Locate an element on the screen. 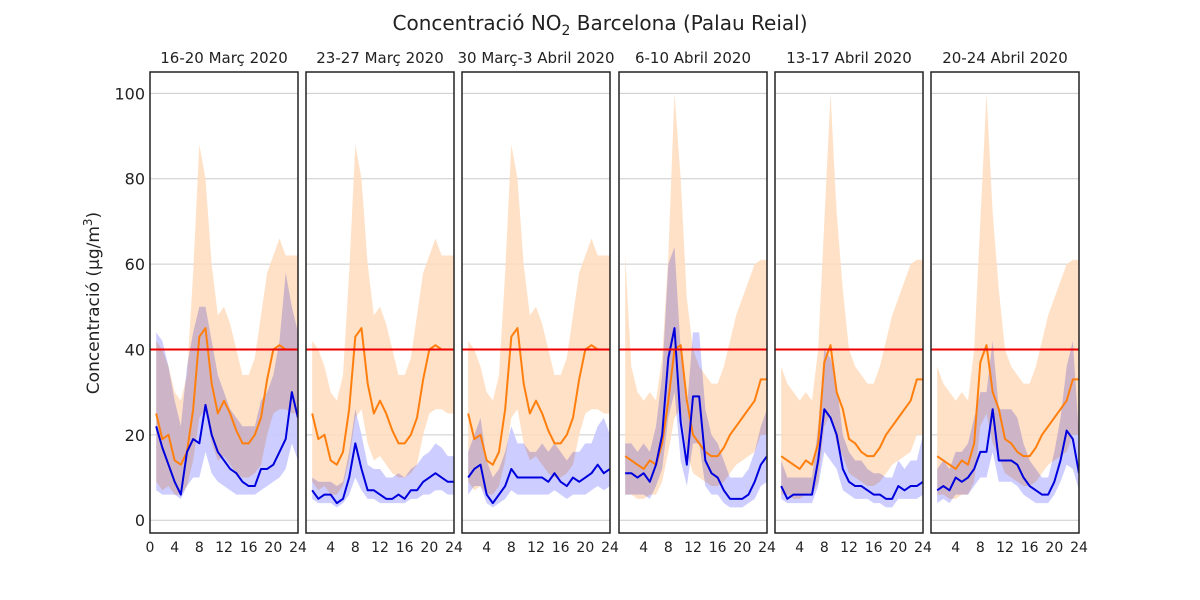 The width and height of the screenshot is (1200, 600). y-tick-label: 40 is located at coordinates (135, 349).